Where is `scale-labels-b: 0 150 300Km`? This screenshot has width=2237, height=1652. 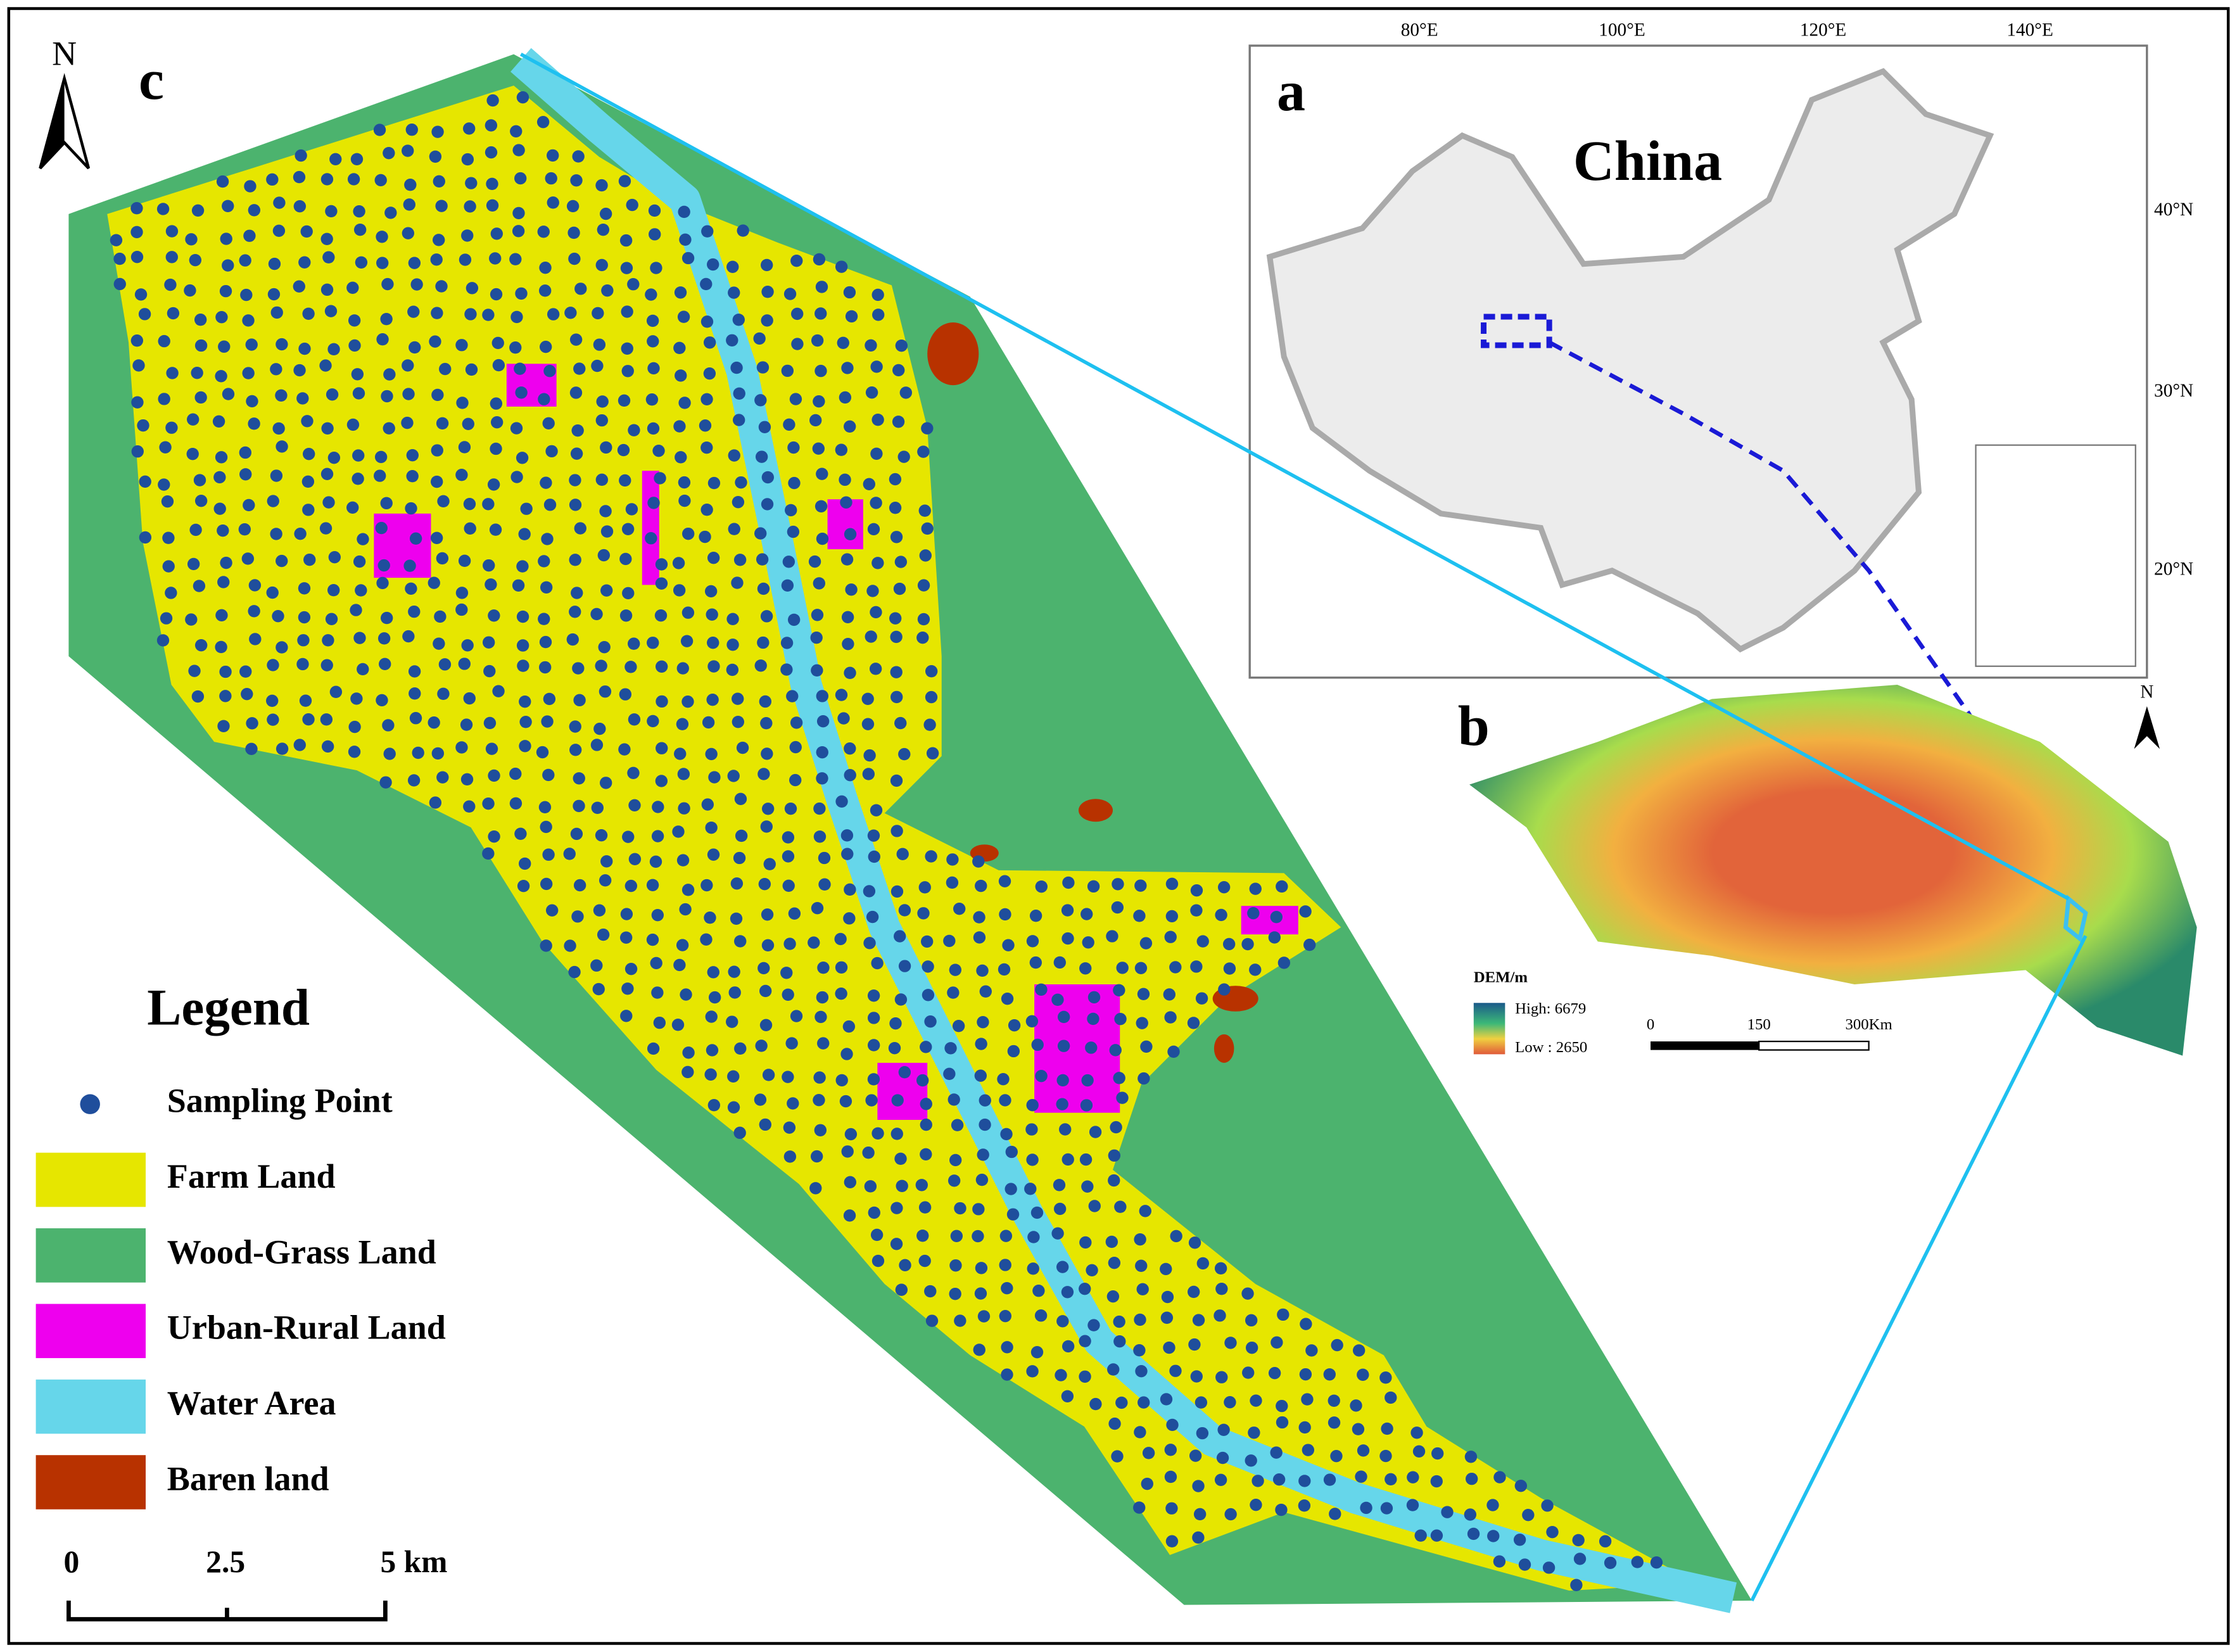
scale-labels-b: 0 150 300Km is located at coordinates (1770, 1024).